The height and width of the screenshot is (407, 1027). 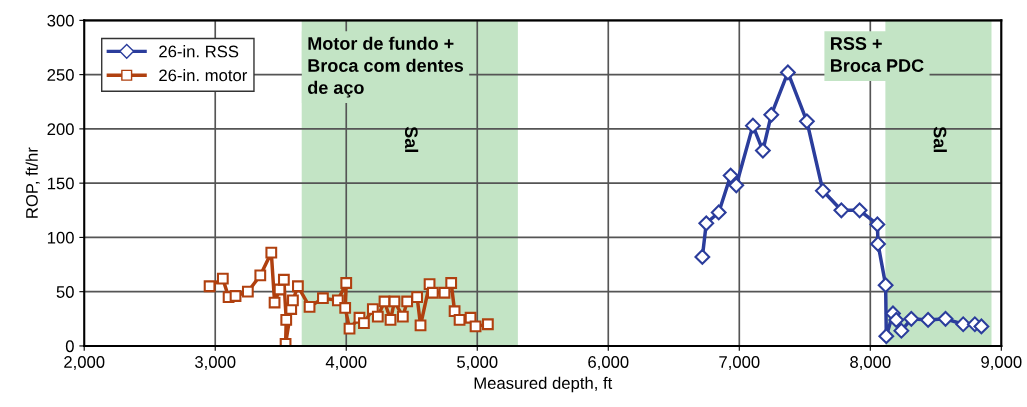 I want to click on x-axis-title: Measured depth, ft, so click(x=543, y=384).